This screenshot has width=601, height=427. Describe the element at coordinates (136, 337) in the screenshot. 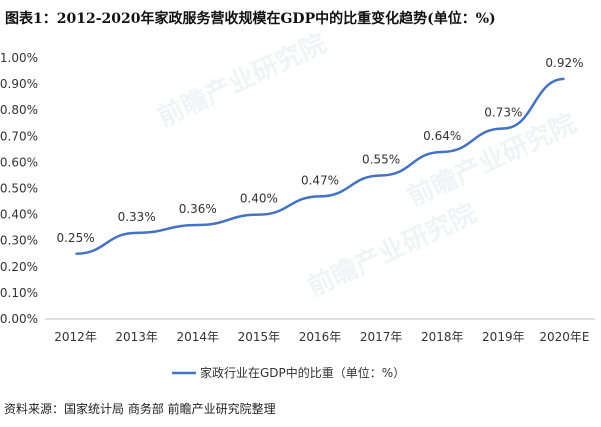

I see `x-tick-label: 2013年` at that location.